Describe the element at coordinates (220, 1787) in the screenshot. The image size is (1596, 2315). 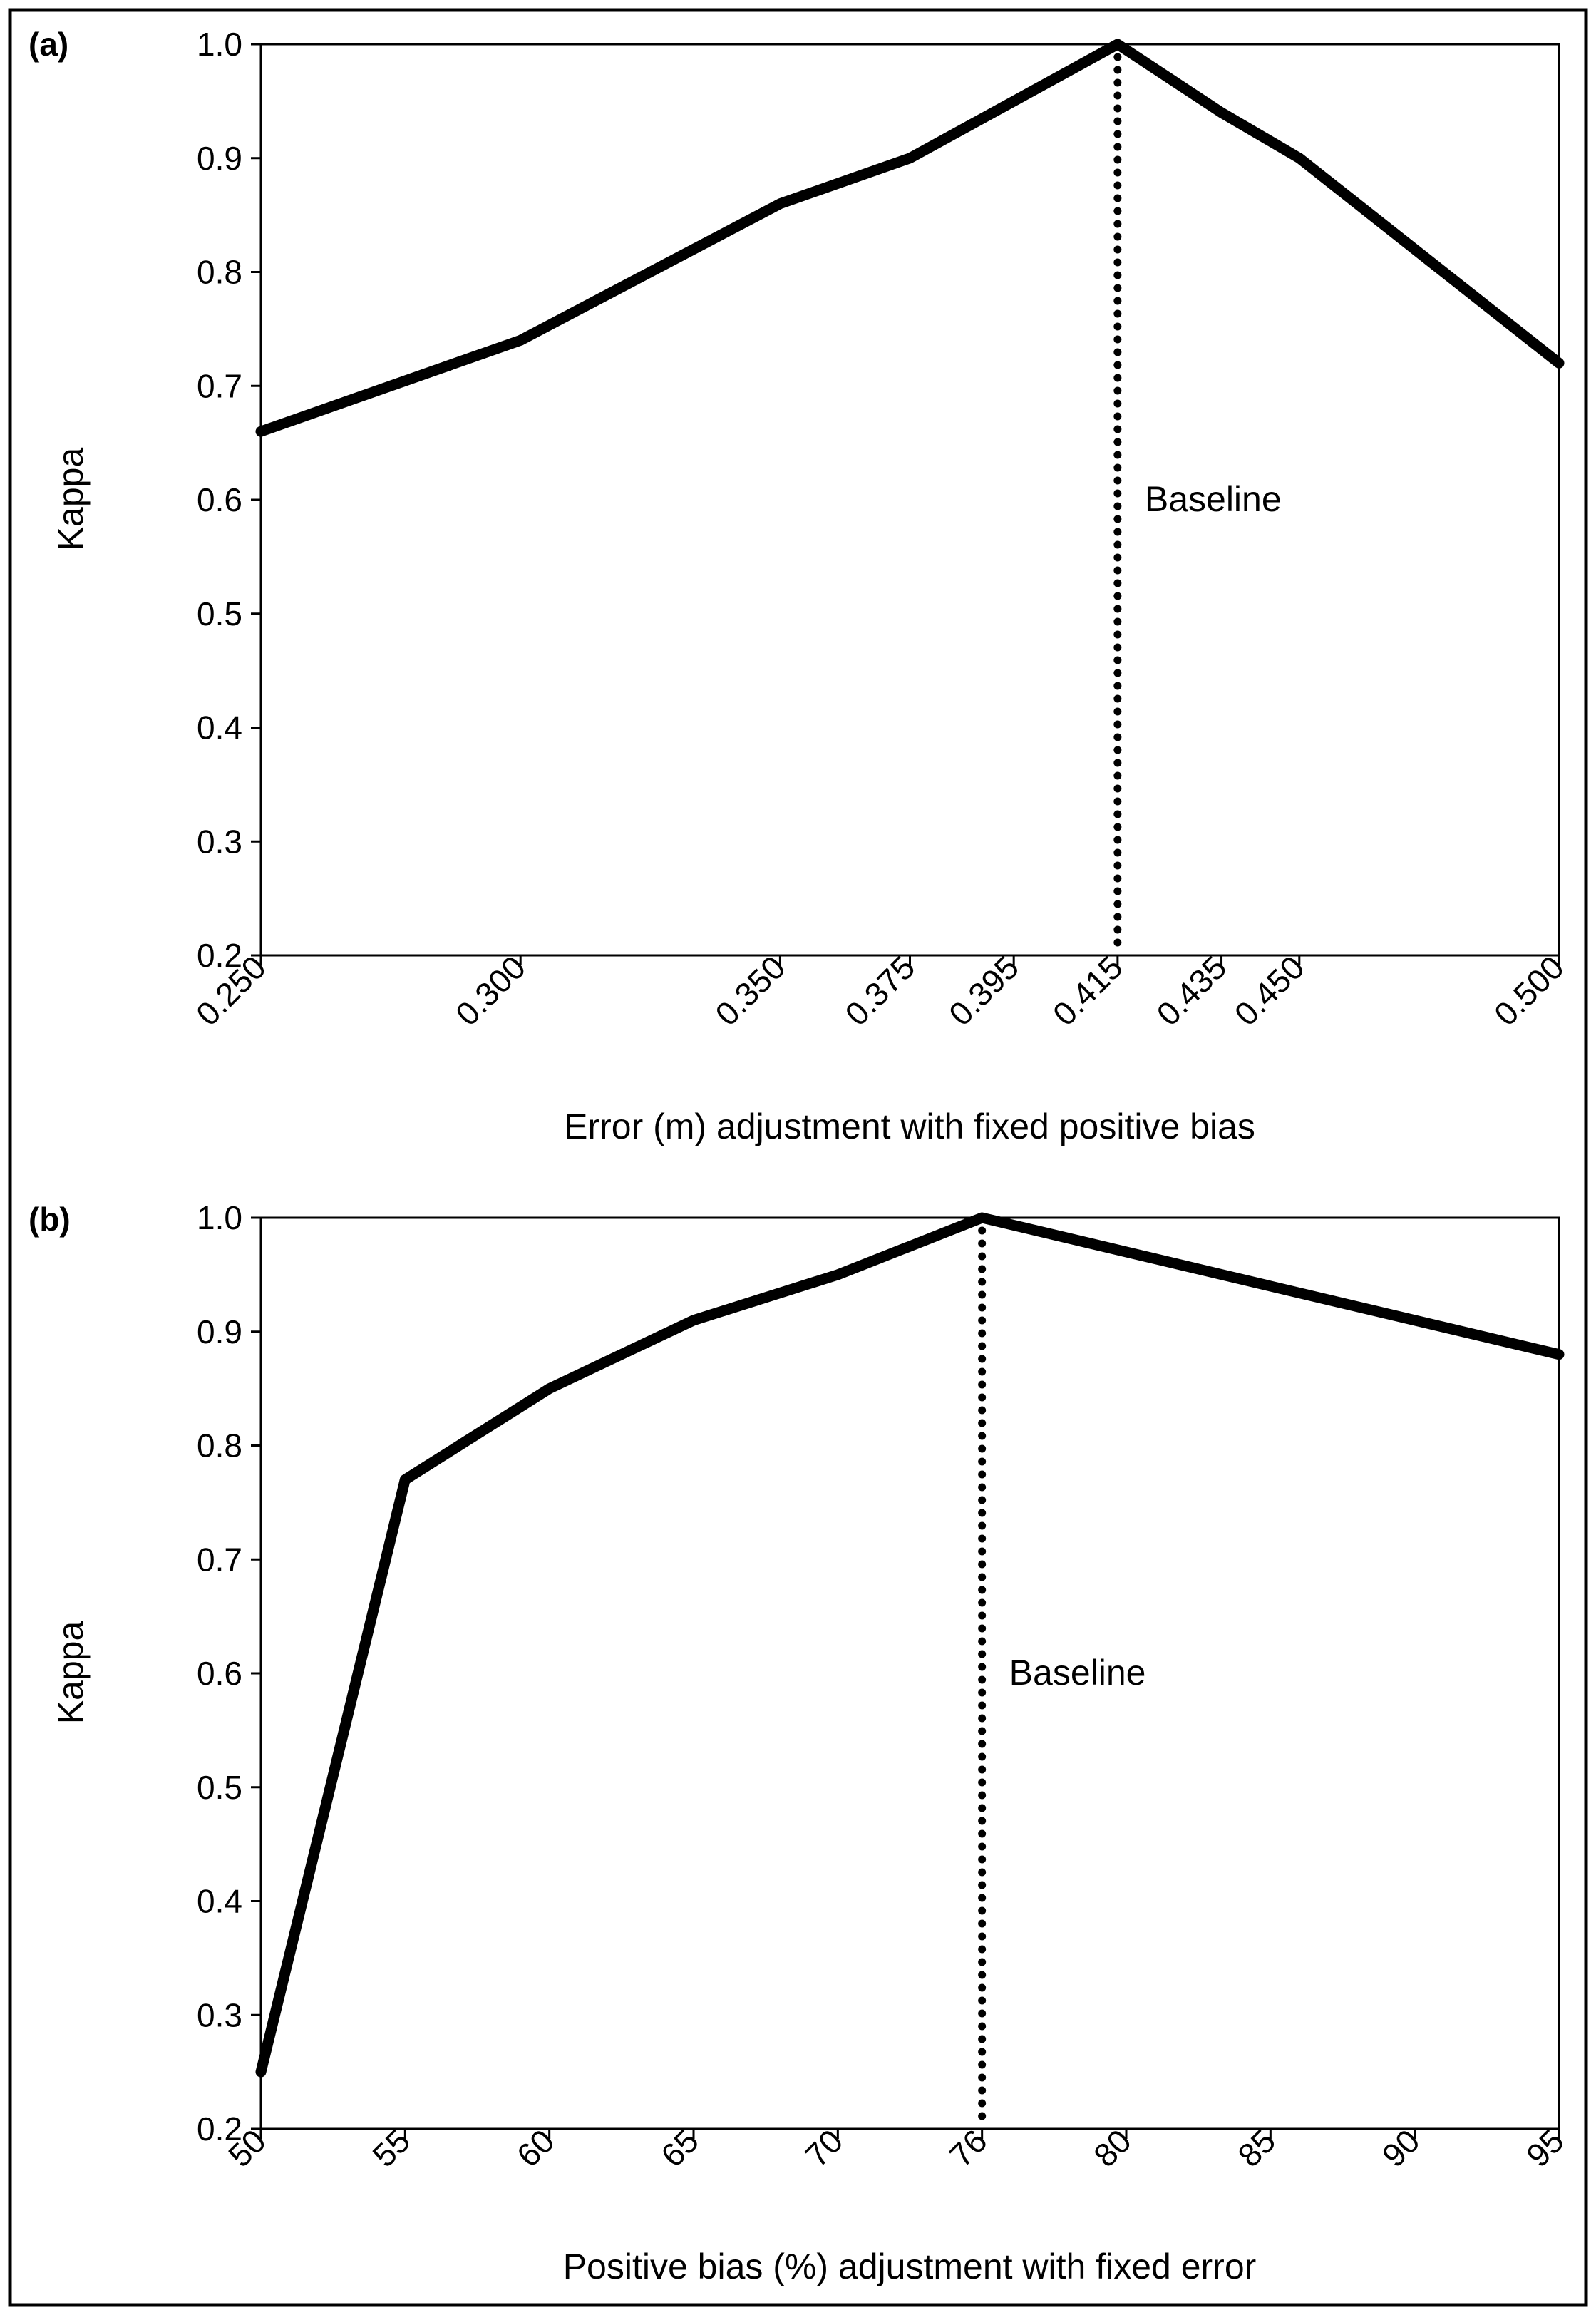
I see `y-tick-label-b-3: 0.5` at that location.